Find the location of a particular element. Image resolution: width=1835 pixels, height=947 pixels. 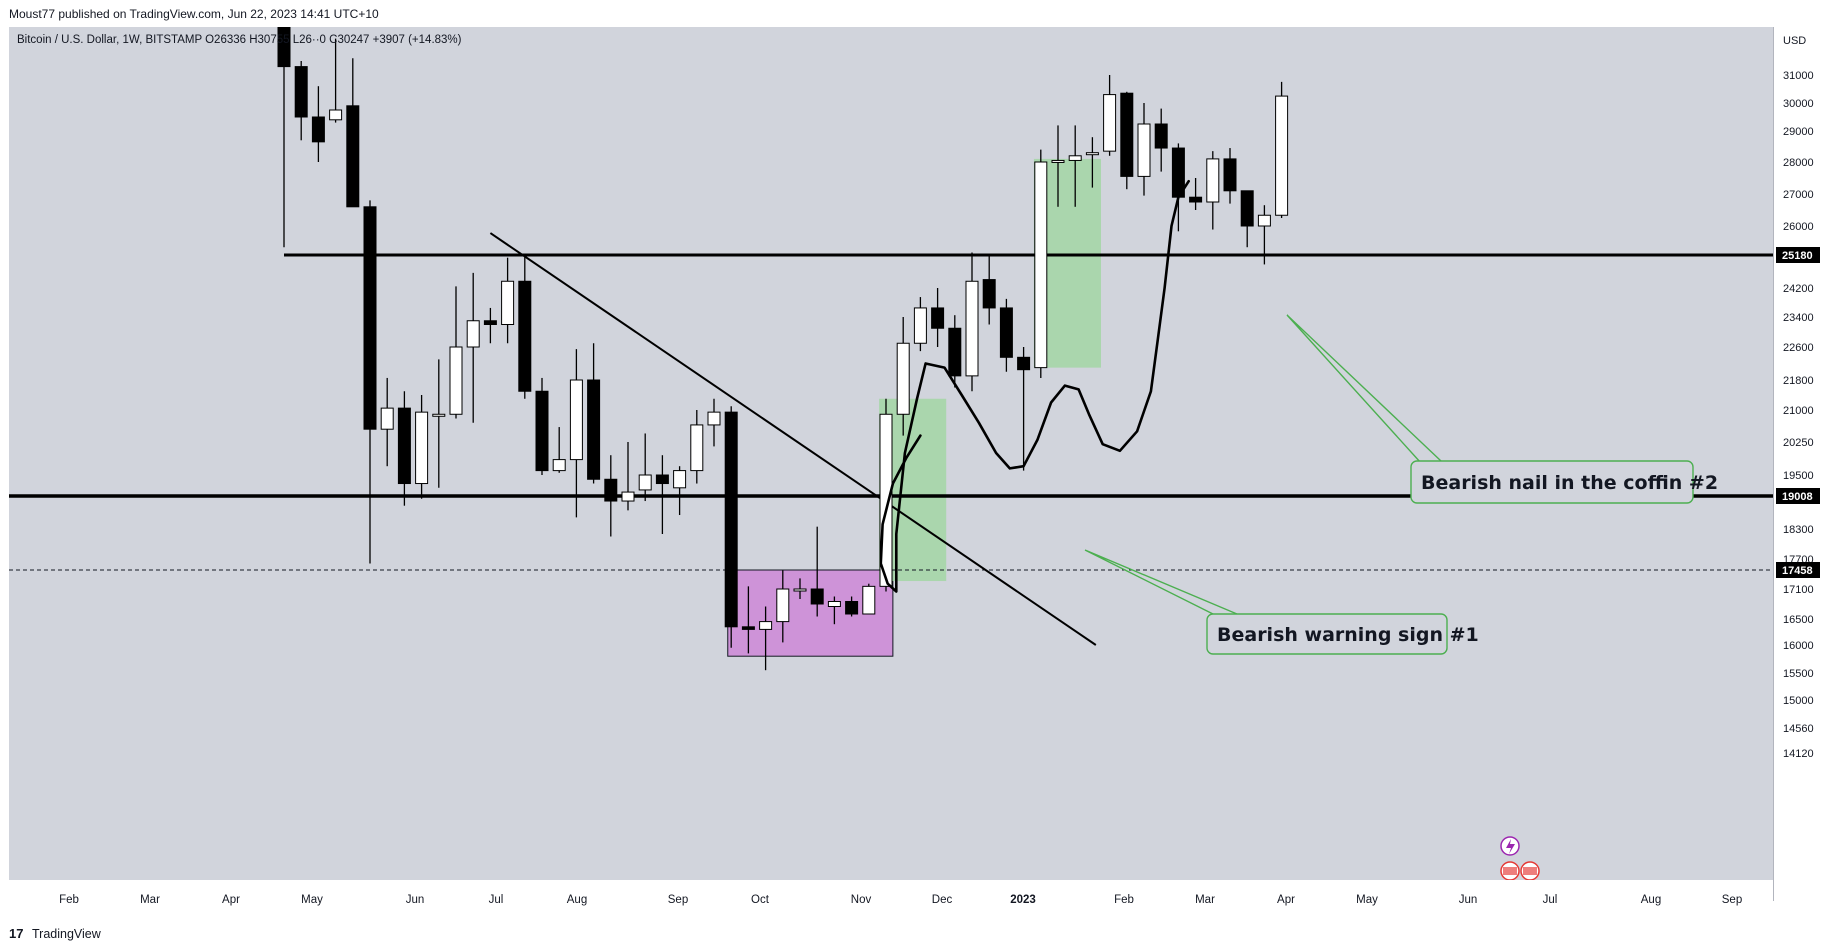

price-tick-label: 27000 is located at coordinates (1798, 195).